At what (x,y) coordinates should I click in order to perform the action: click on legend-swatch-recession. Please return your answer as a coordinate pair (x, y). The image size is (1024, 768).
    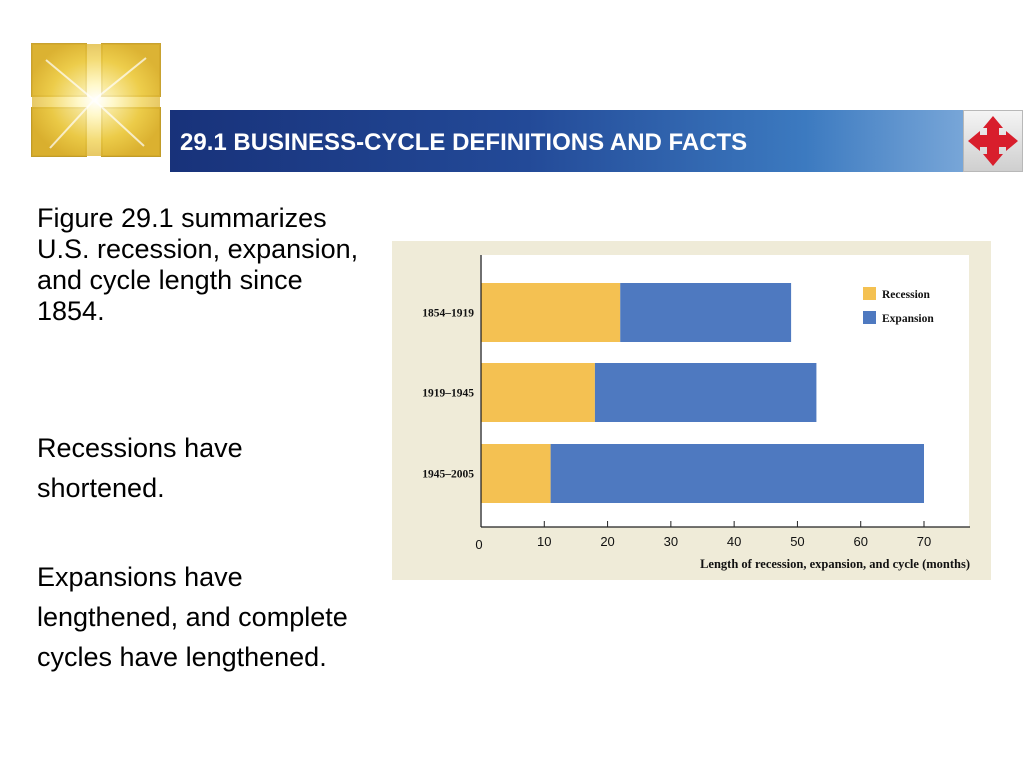
    Looking at the image, I should click on (869, 293).